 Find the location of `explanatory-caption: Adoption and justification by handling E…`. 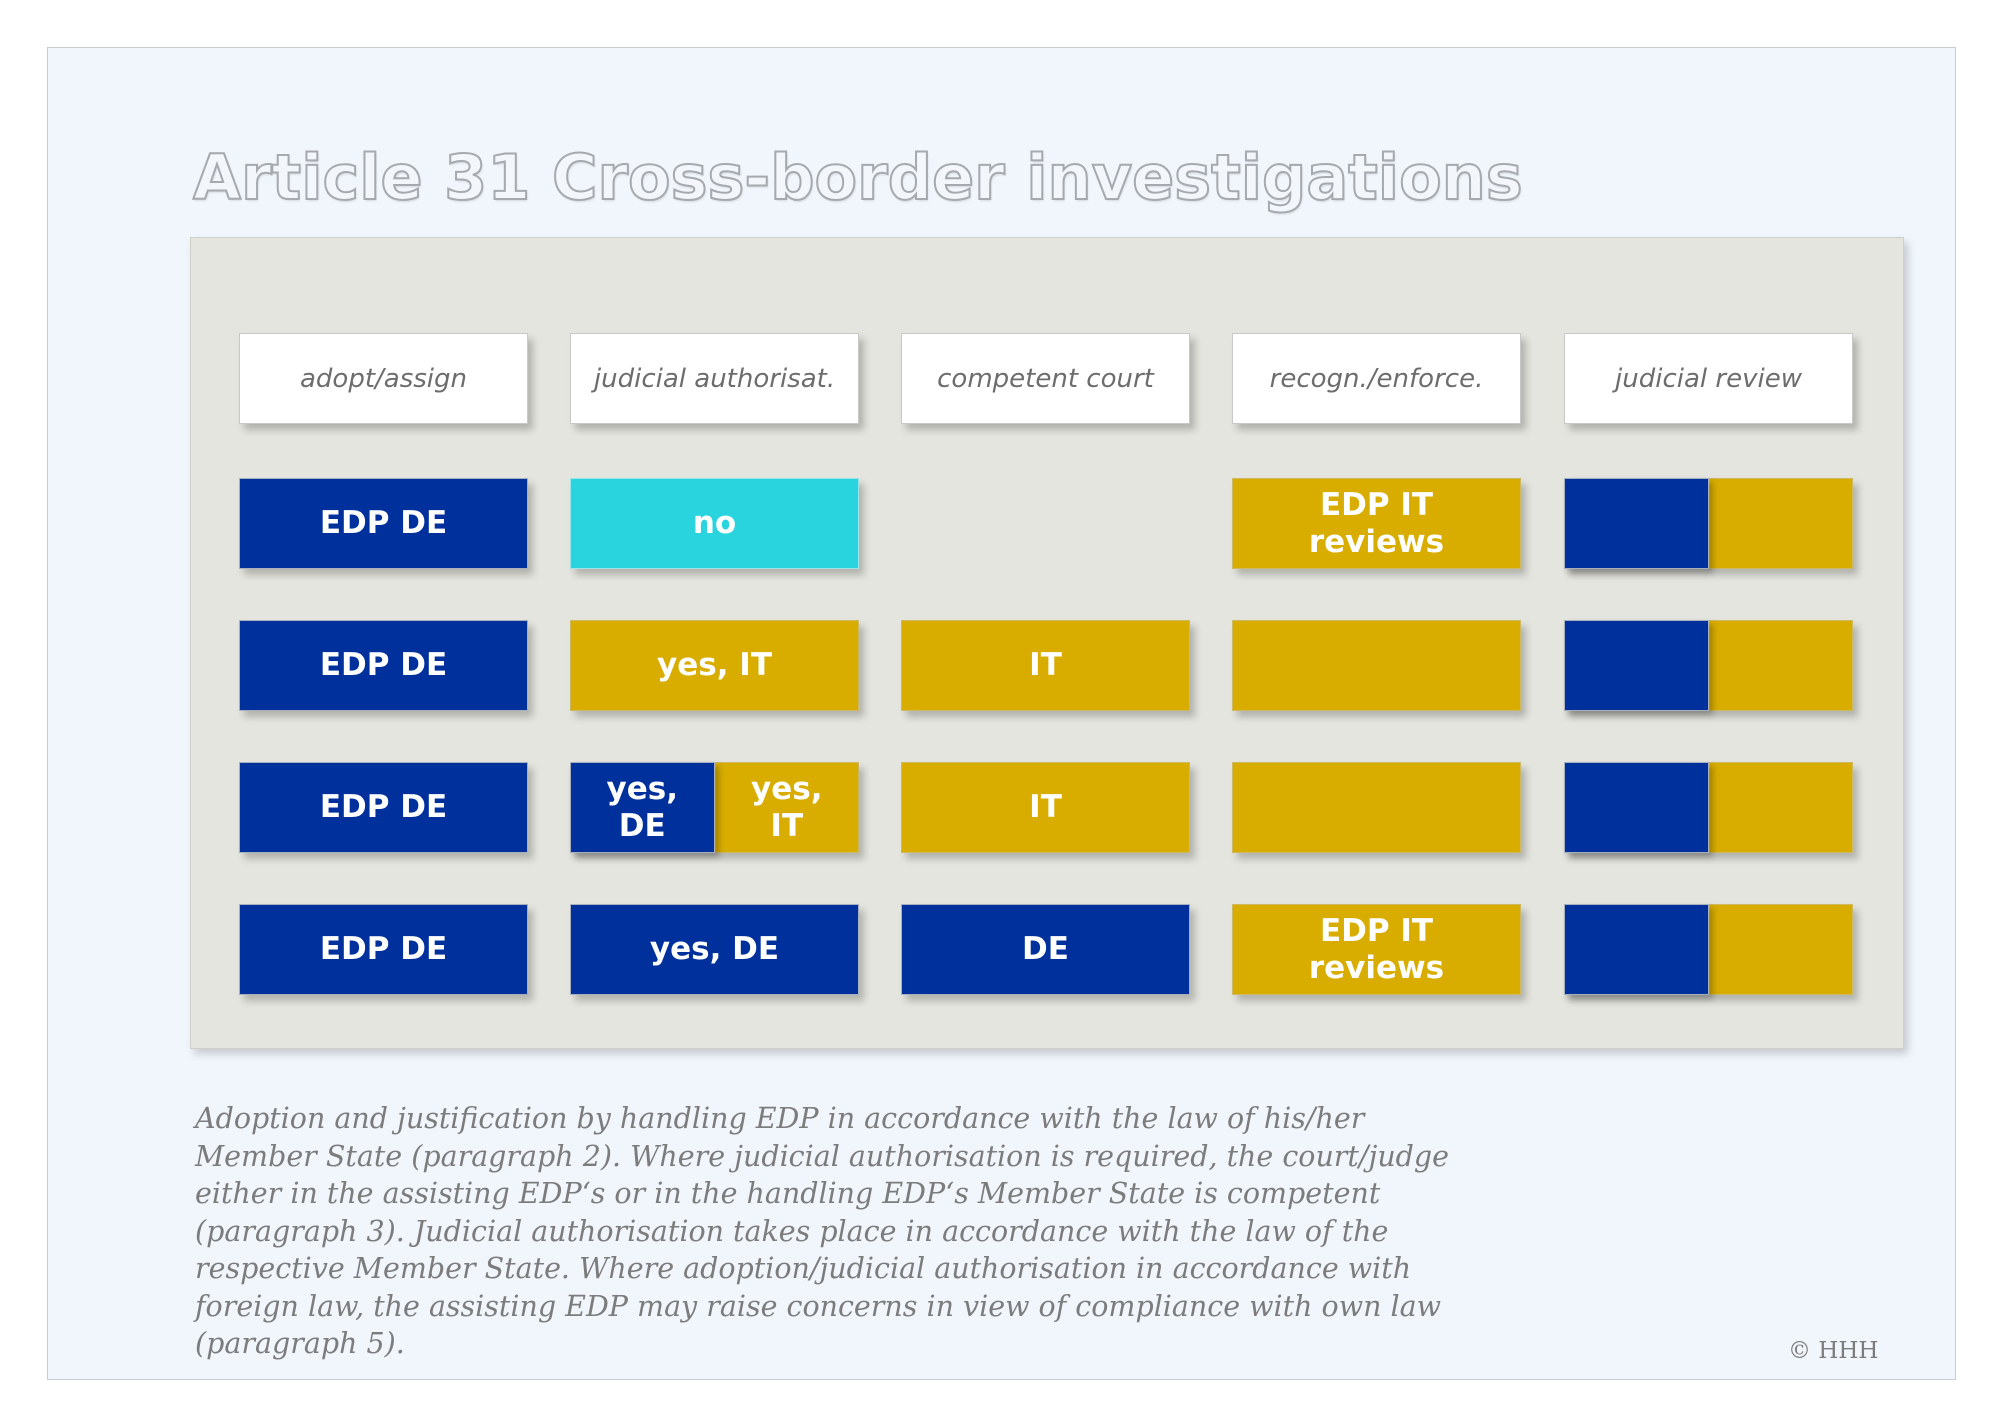

explanatory-caption: Adoption and justification by handling E… is located at coordinates (822, 1231).